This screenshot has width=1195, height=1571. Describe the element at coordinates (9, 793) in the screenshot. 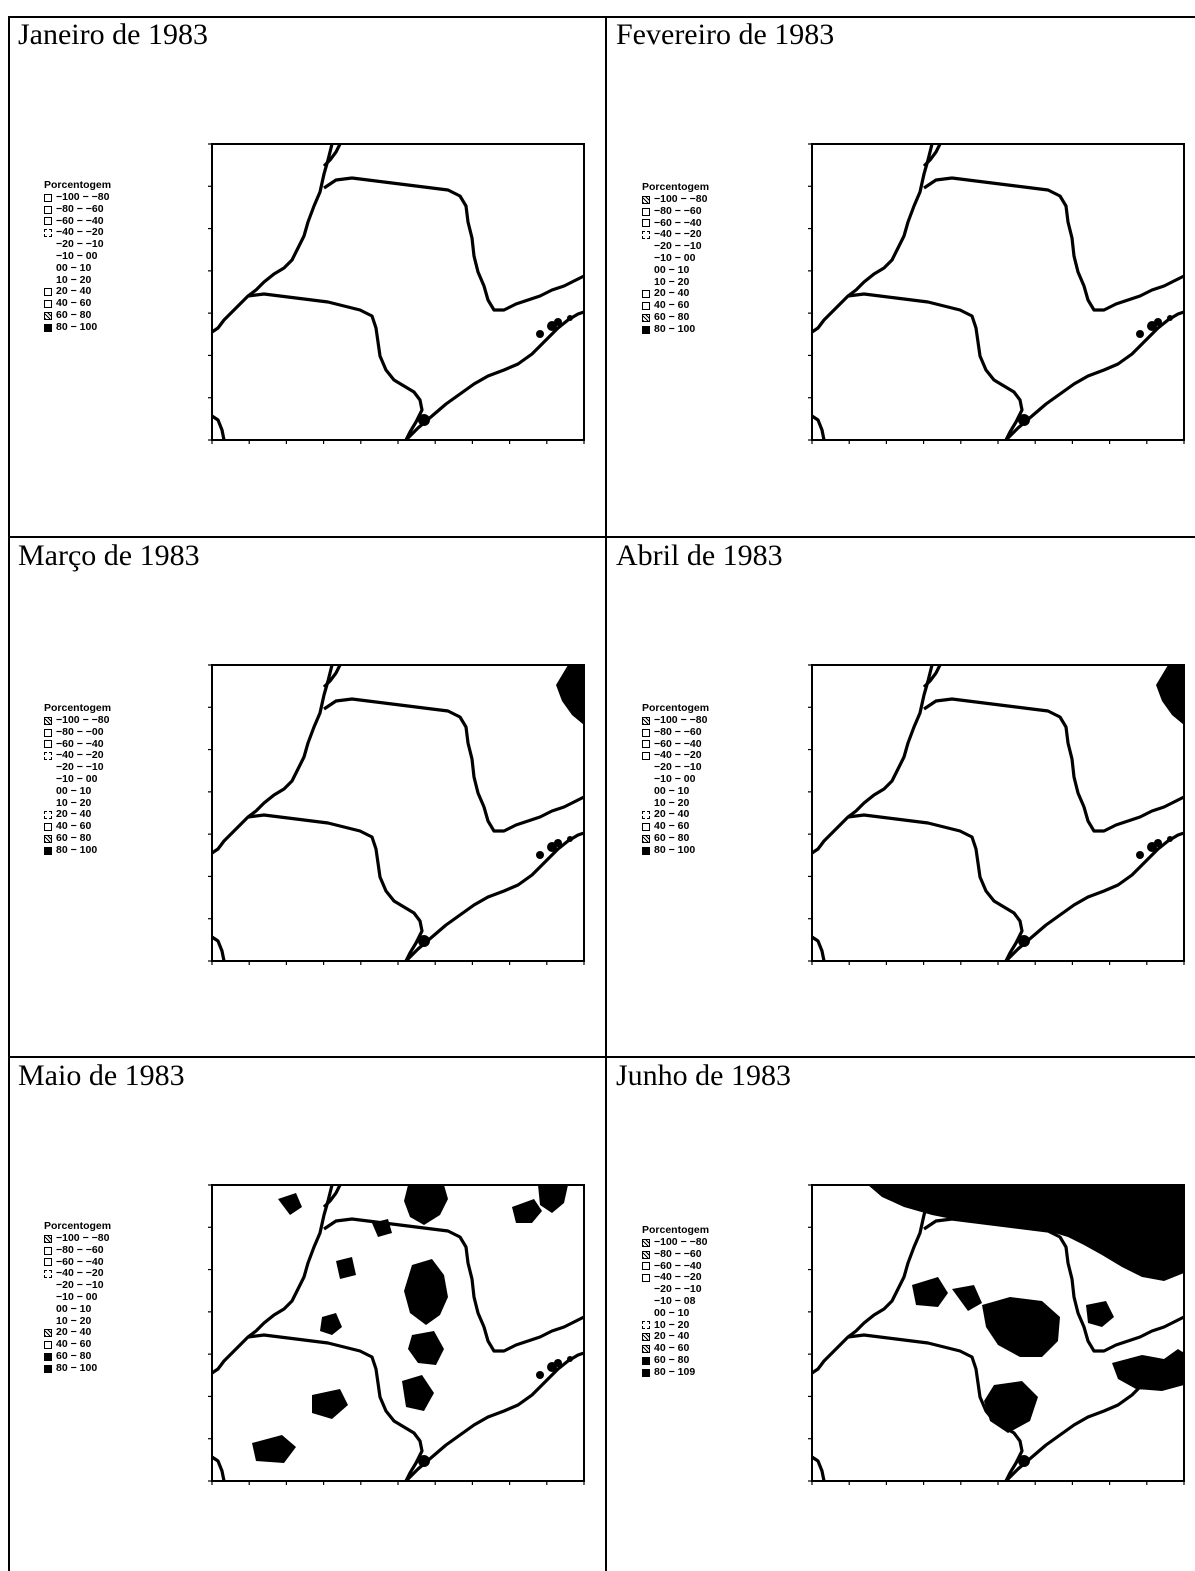

I see `grid-line-left` at that location.